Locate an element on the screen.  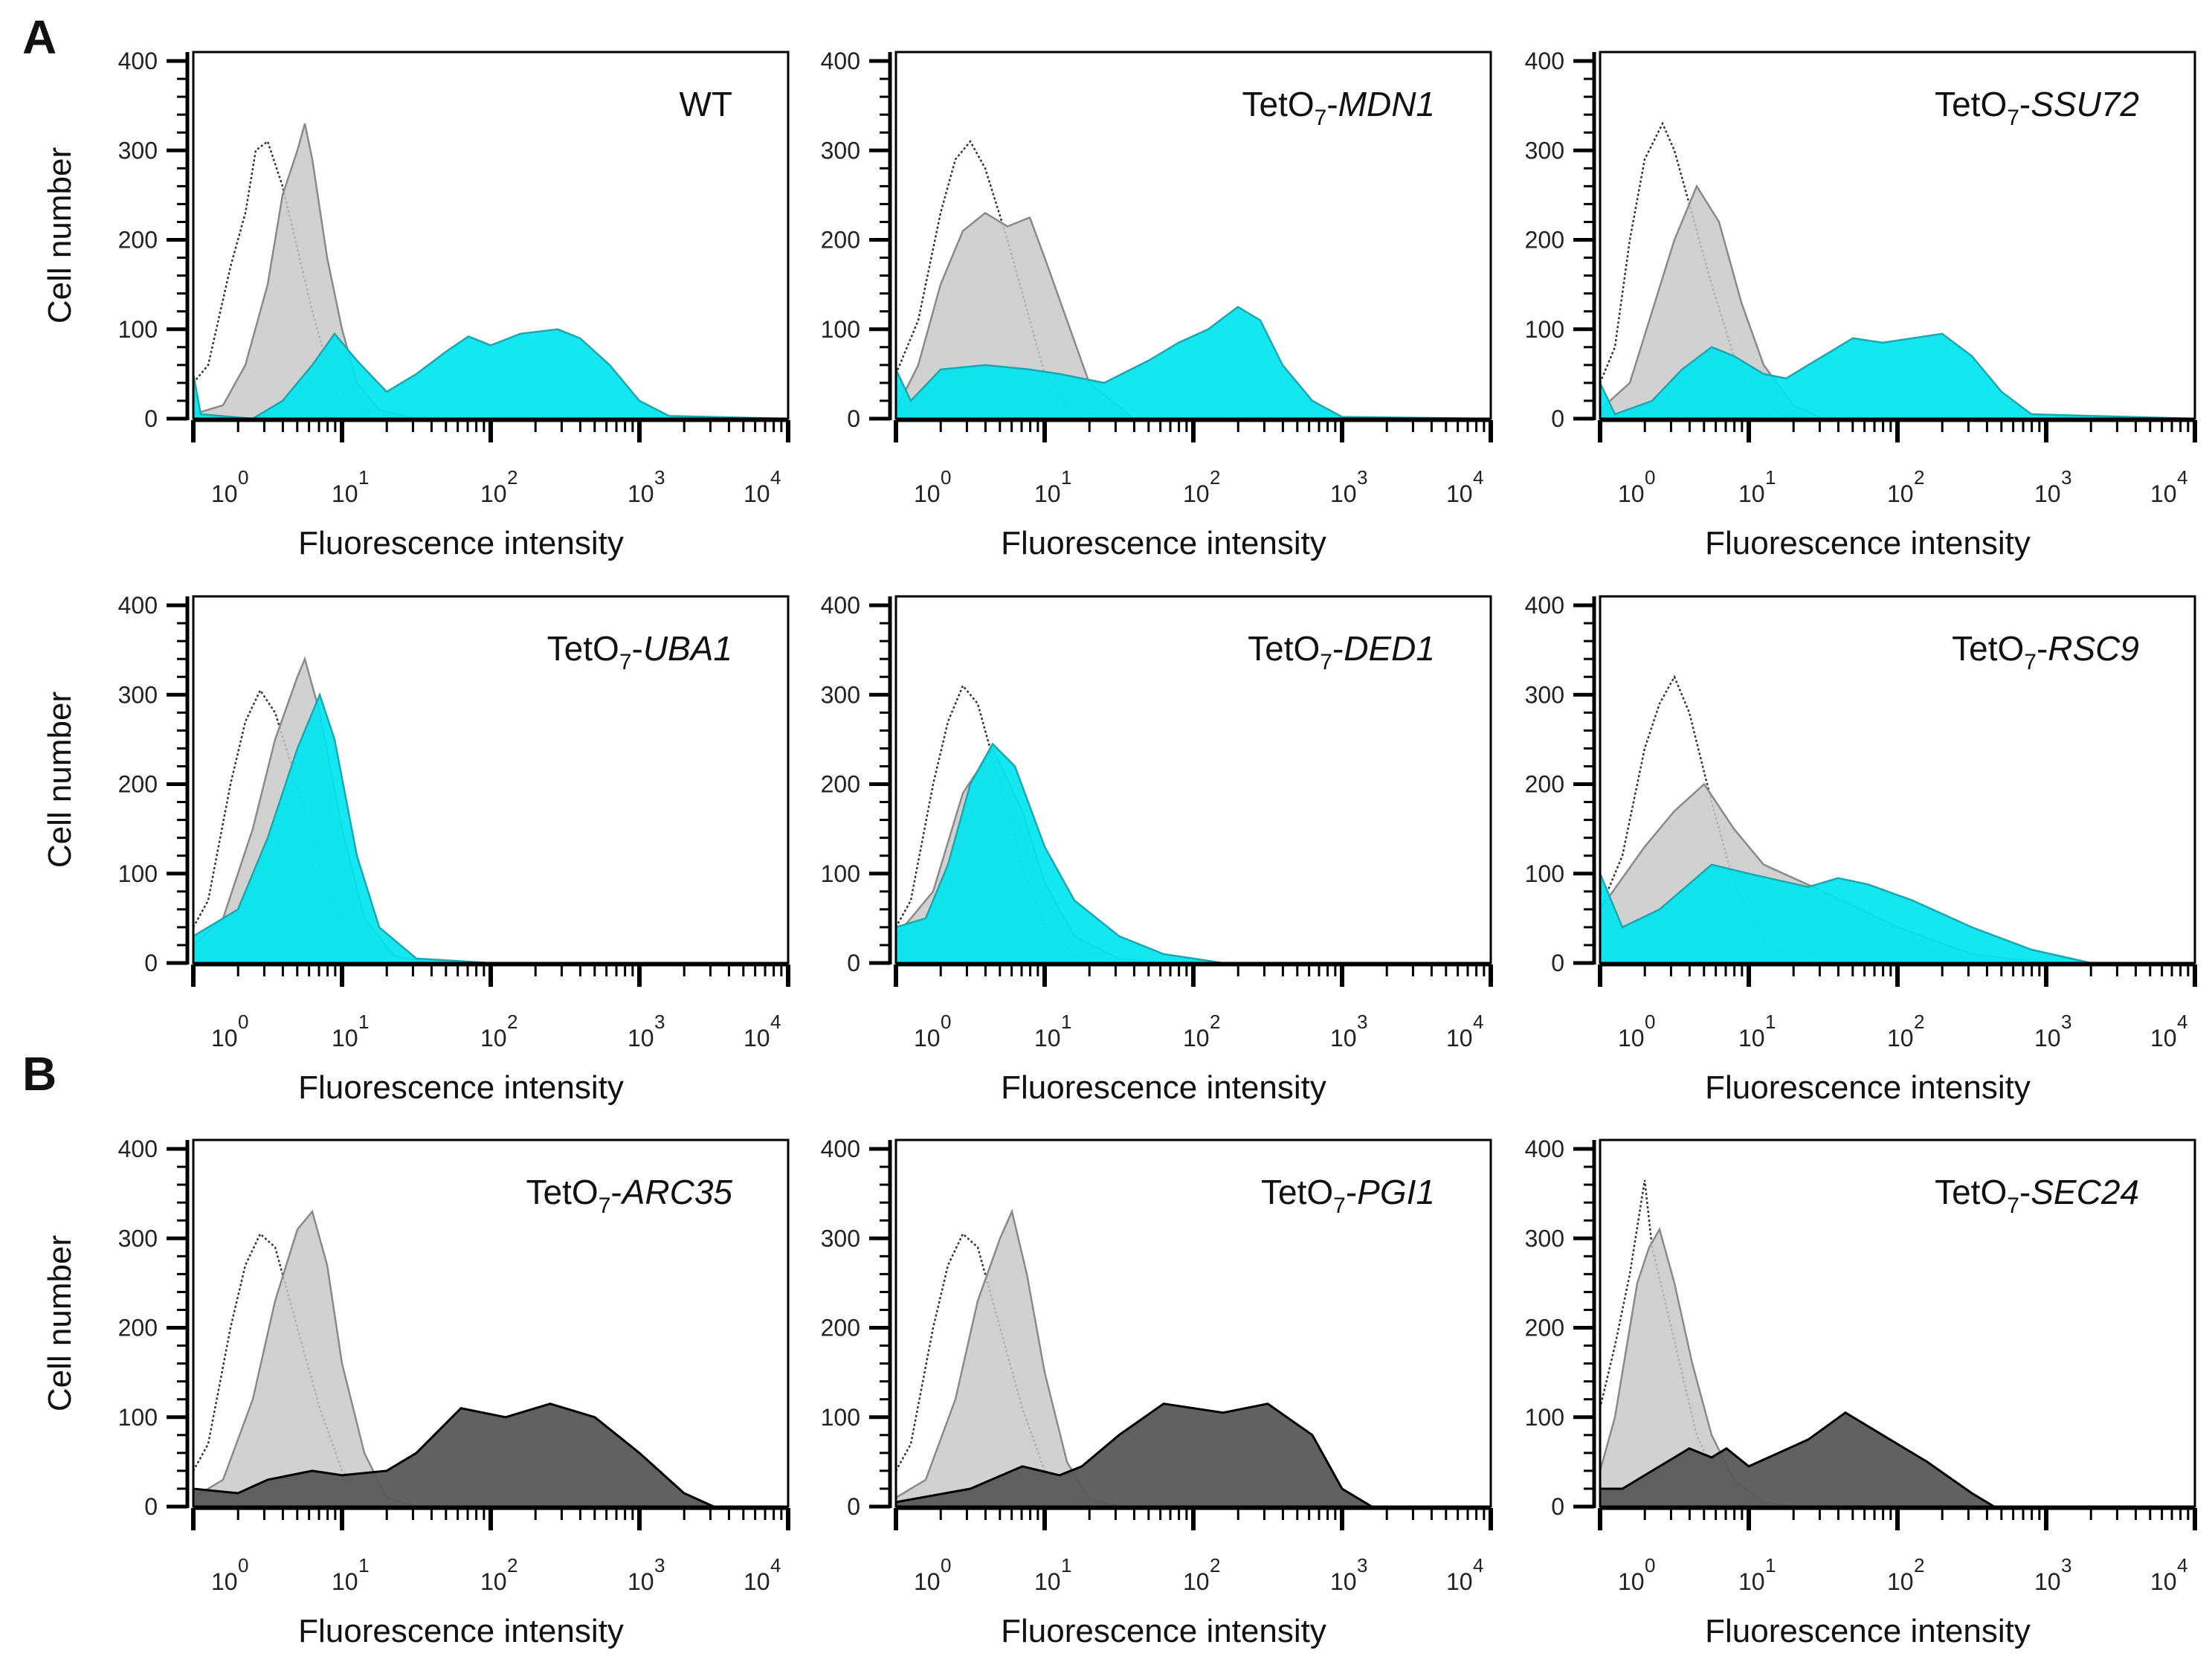
title-gene: PGI1 is located at coordinates (1396, 1192).